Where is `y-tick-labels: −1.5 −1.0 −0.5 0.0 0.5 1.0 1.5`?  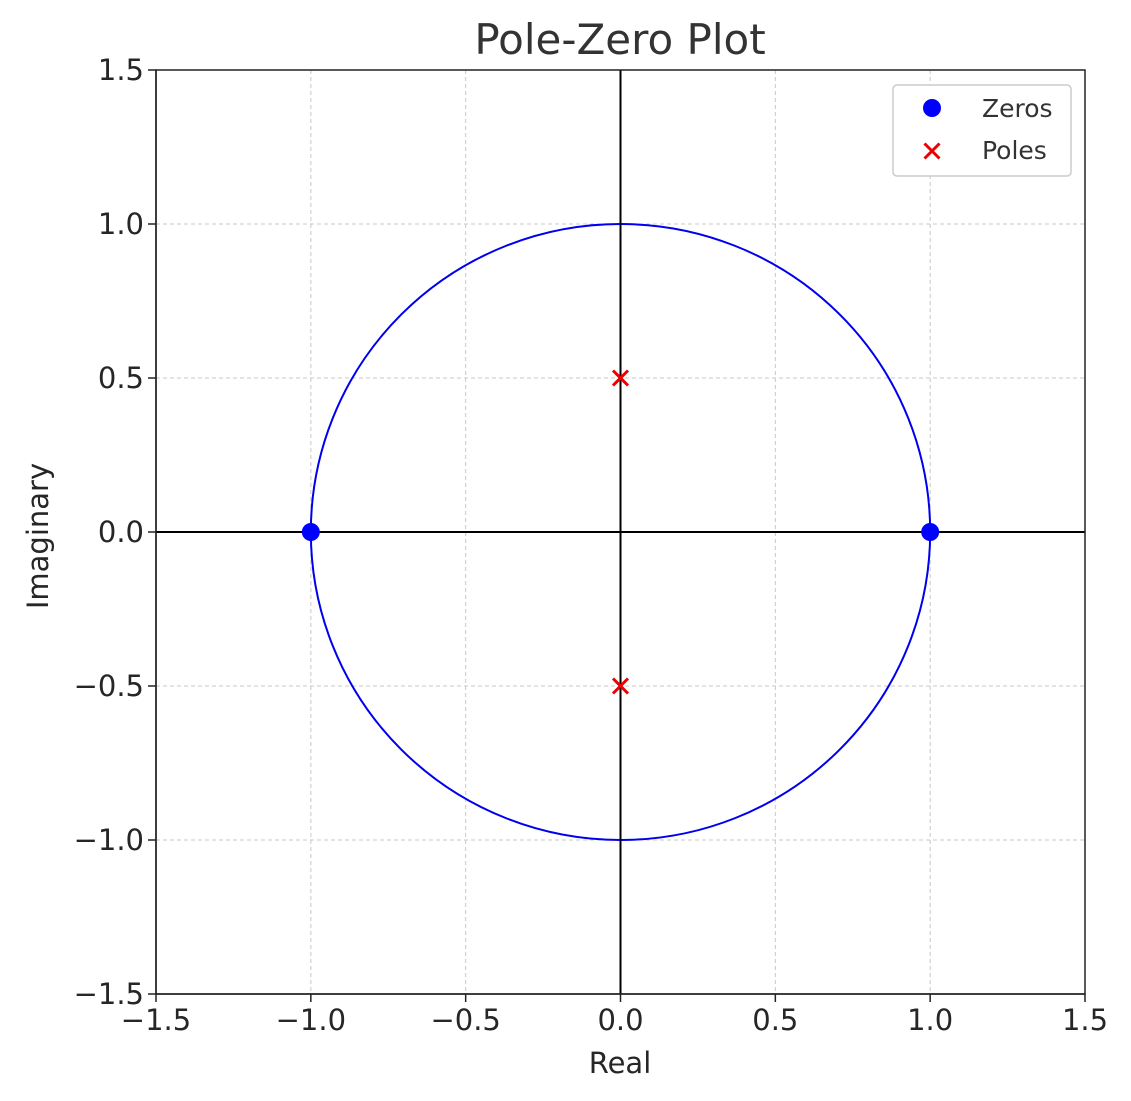 y-tick-labels: −1.5 −1.0 −0.5 0.0 0.5 1.0 1.5 is located at coordinates (109, 532).